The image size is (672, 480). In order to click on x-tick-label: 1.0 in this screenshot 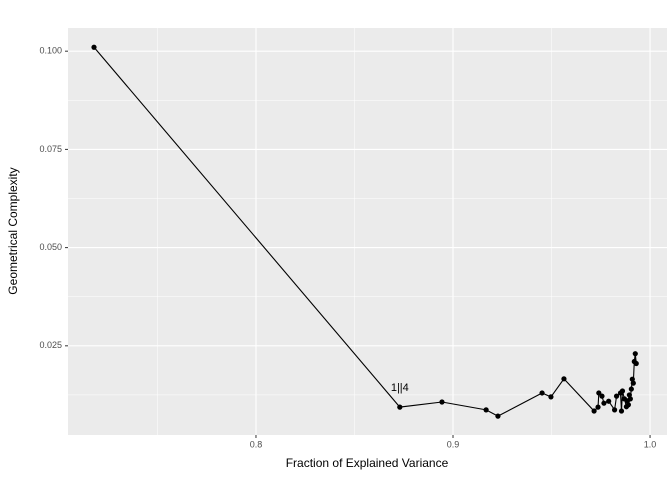, I will do `click(650, 444)`.